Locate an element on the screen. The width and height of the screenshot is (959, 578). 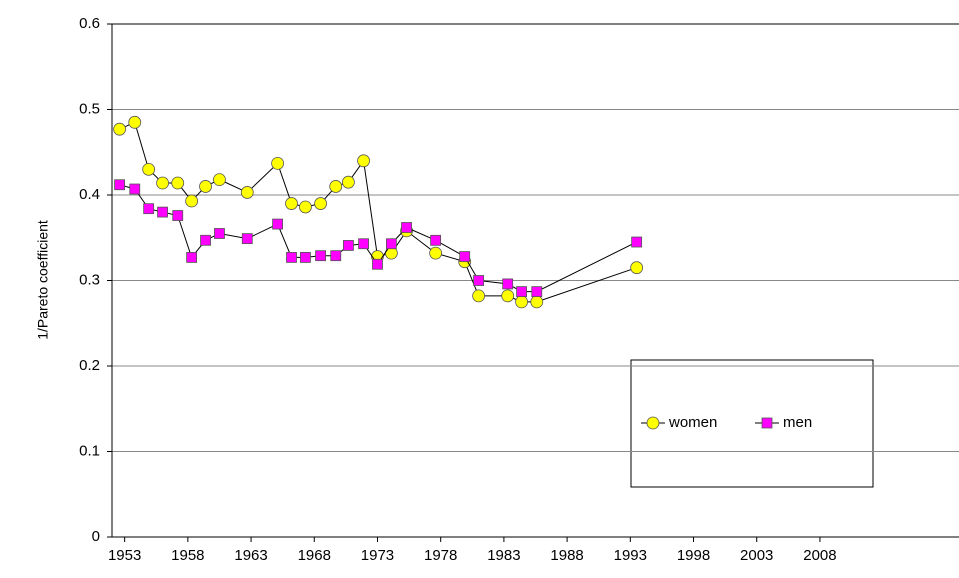
y-tick-label: 0.5 is located at coordinates (89, 108).